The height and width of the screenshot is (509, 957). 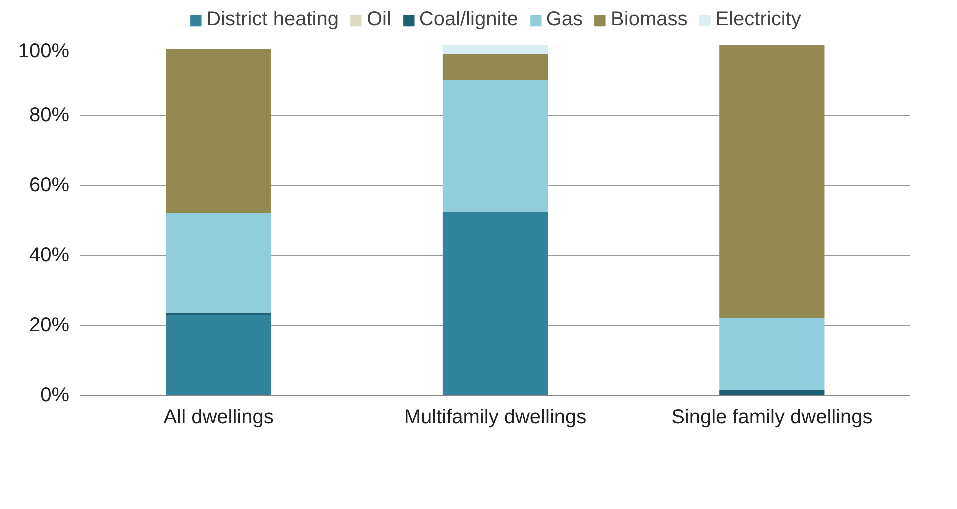 I want to click on y-tick-label: 80%, so click(x=49, y=115).